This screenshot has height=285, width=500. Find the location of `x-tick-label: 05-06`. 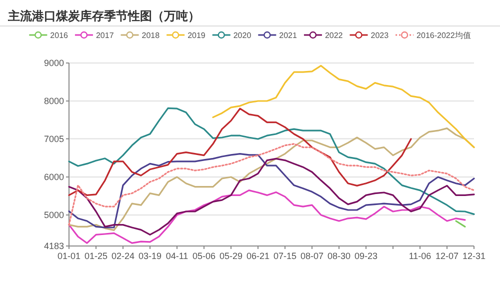

x-tick-label: 05-06 is located at coordinates (204, 256).